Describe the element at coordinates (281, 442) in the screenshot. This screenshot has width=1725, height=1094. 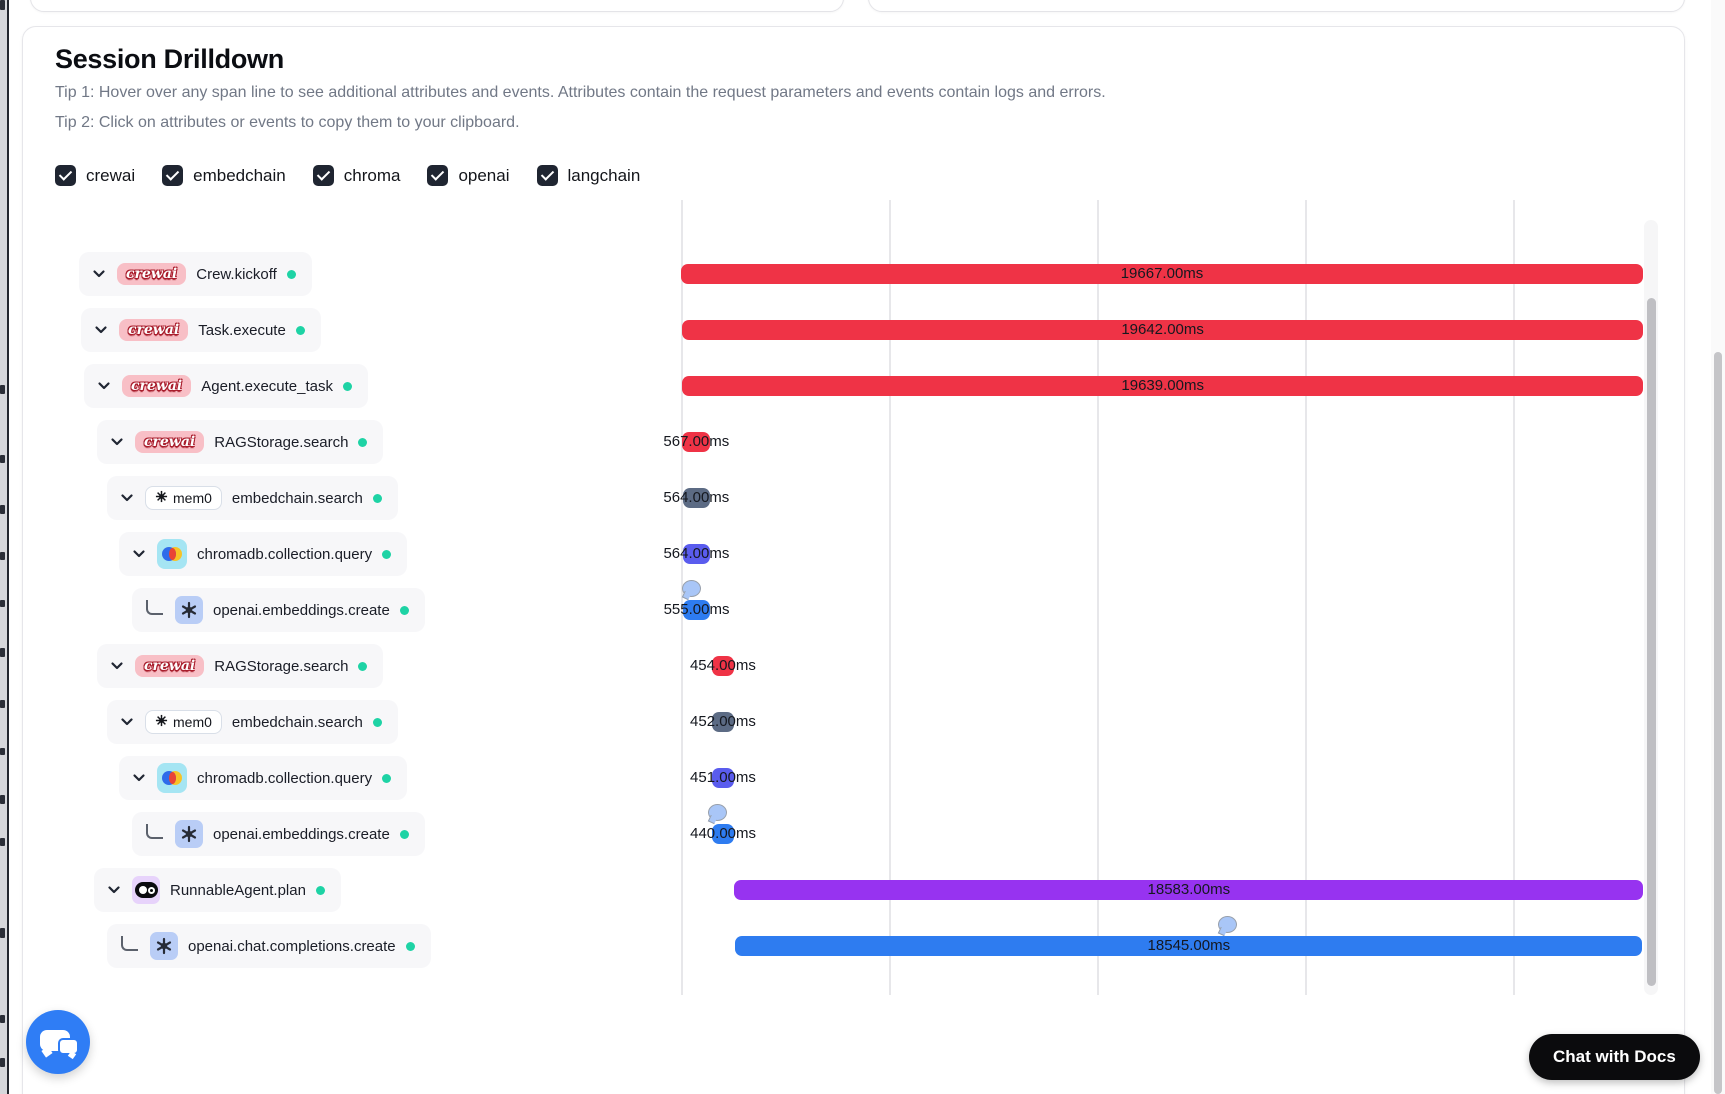
I see `span-name: RAGStorage.search` at that location.